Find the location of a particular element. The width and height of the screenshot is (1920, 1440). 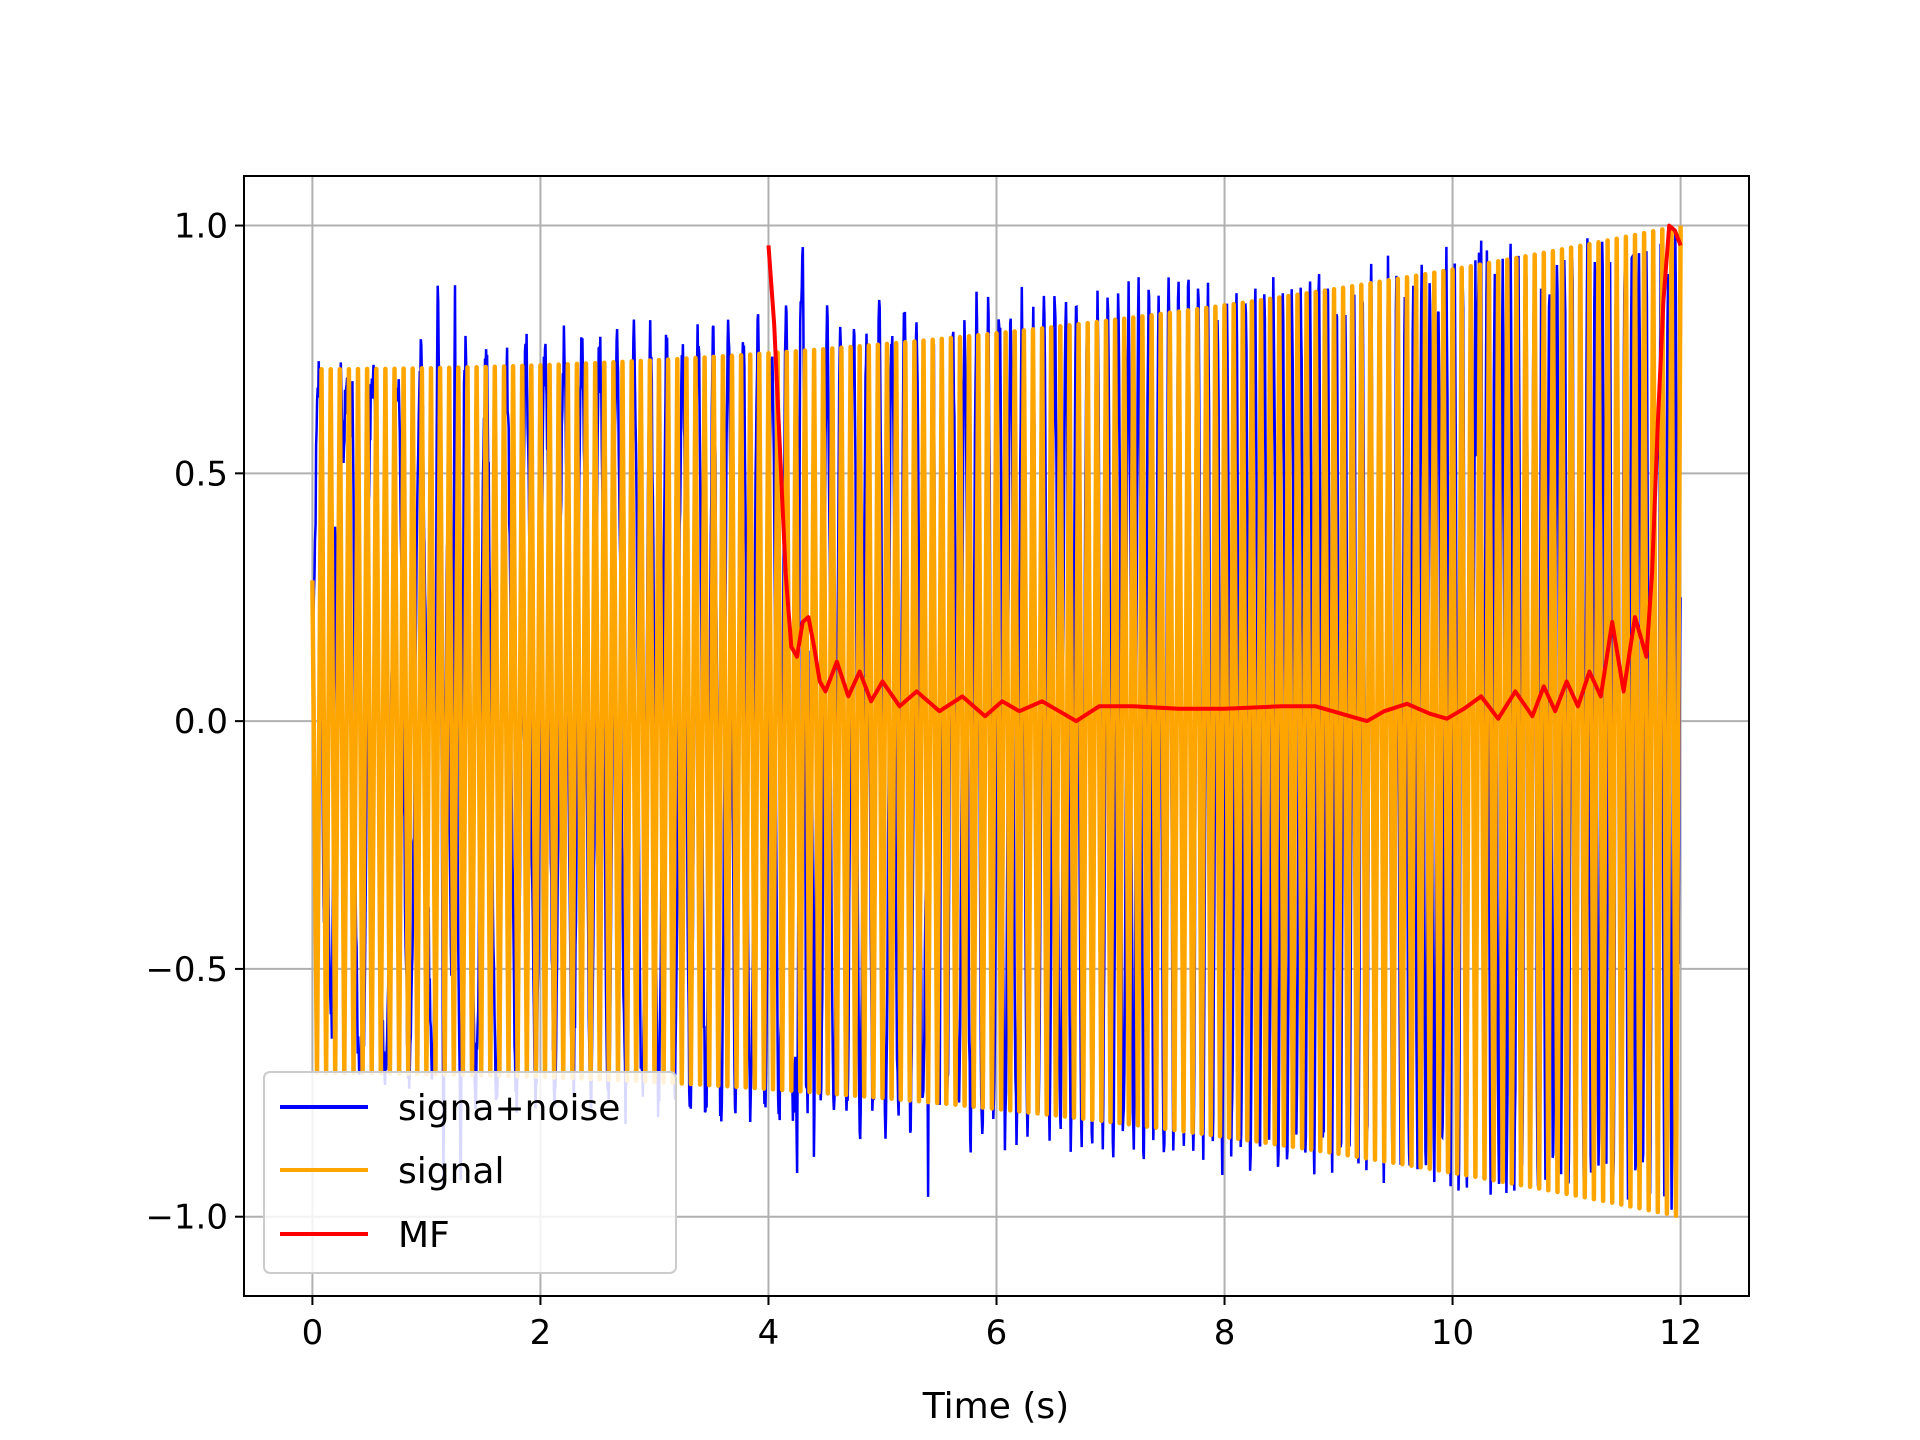

y-tick-label: 0.5 is located at coordinates (201, 474).